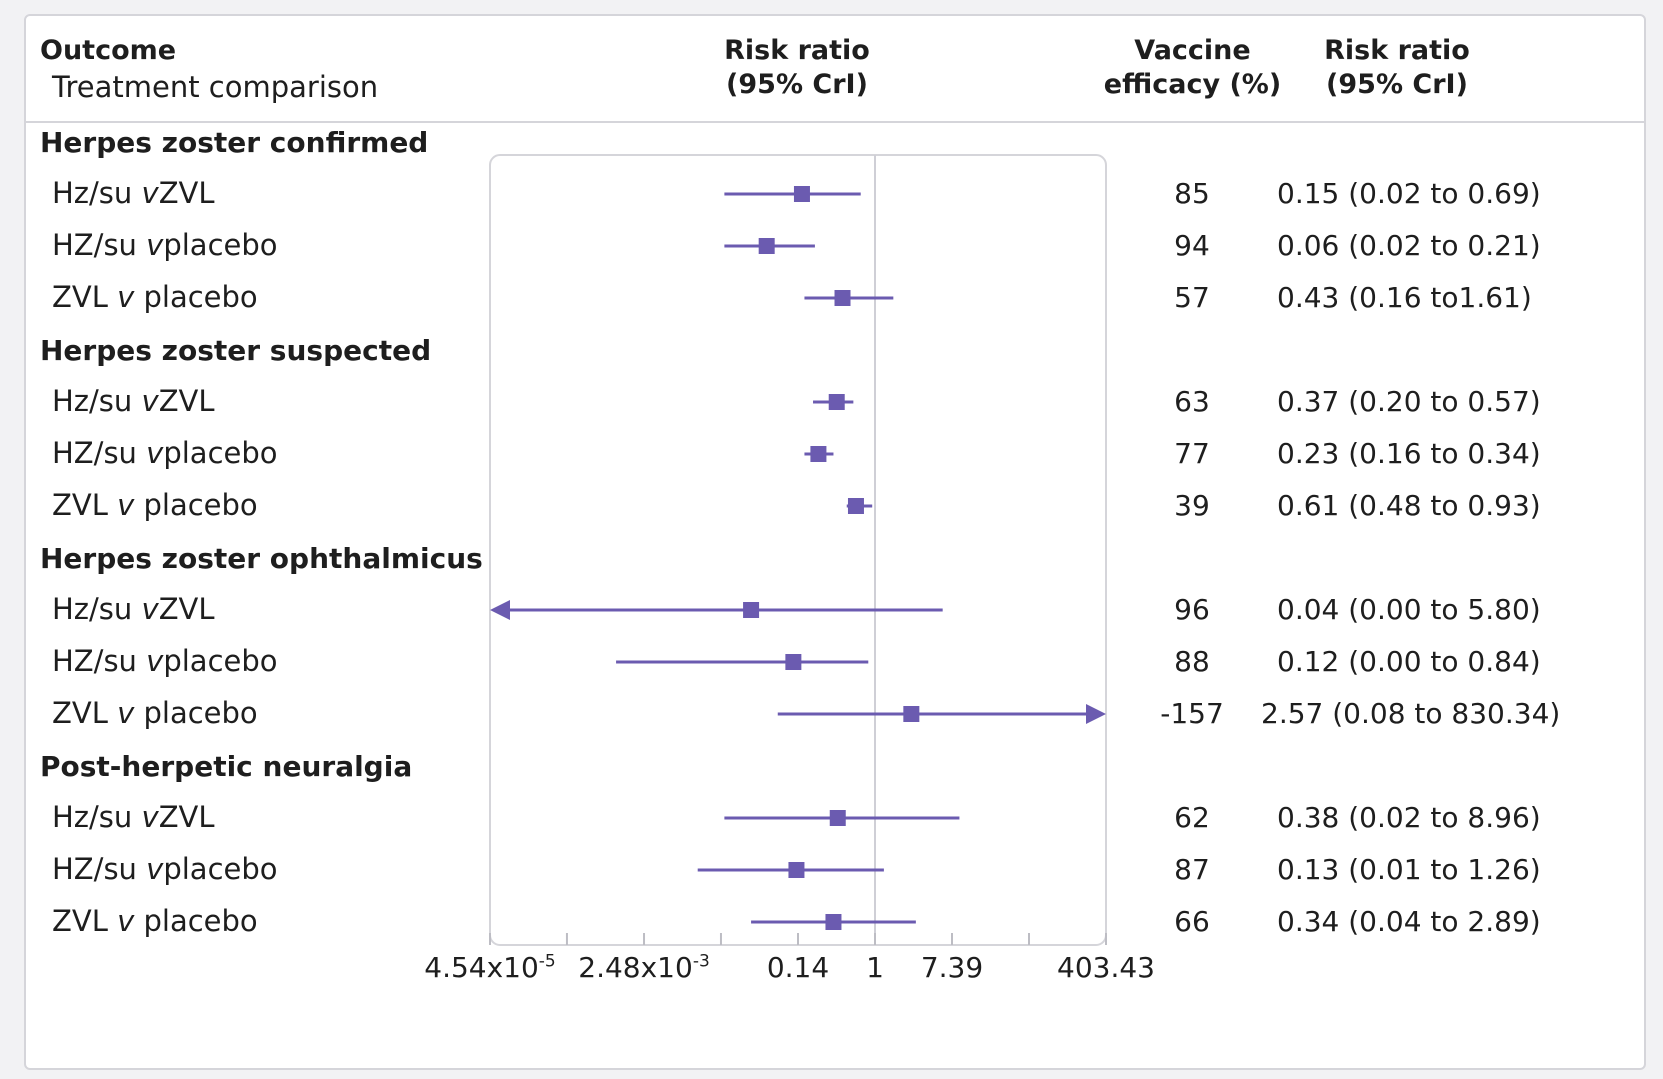 This screenshot has width=1663, height=1079. Describe the element at coordinates (635, 967) in the screenshot. I see `tick-label-base: 2.48x10` at that location.